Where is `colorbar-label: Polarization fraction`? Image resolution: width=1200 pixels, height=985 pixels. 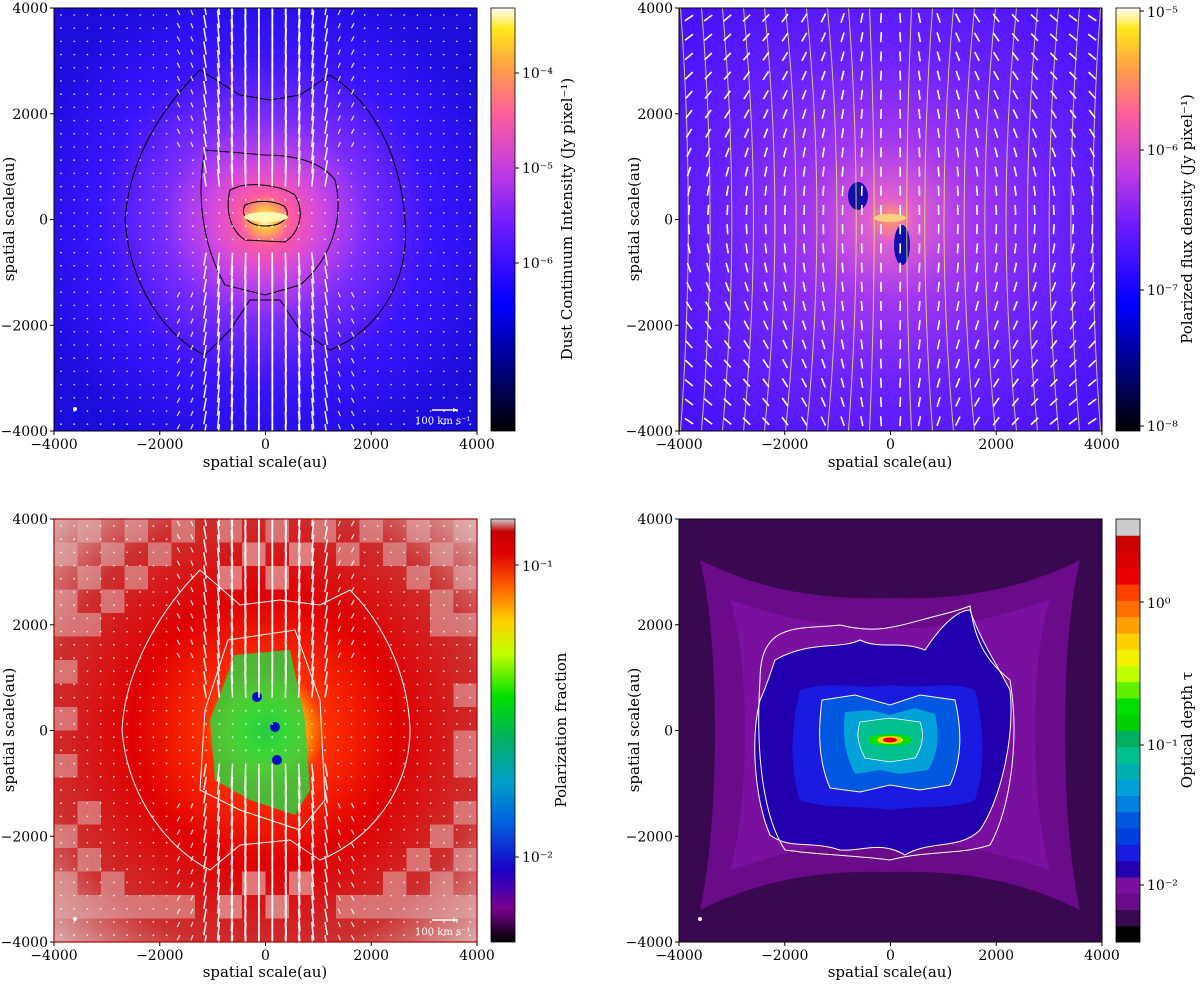 colorbar-label: Polarization fraction is located at coordinates (561, 729).